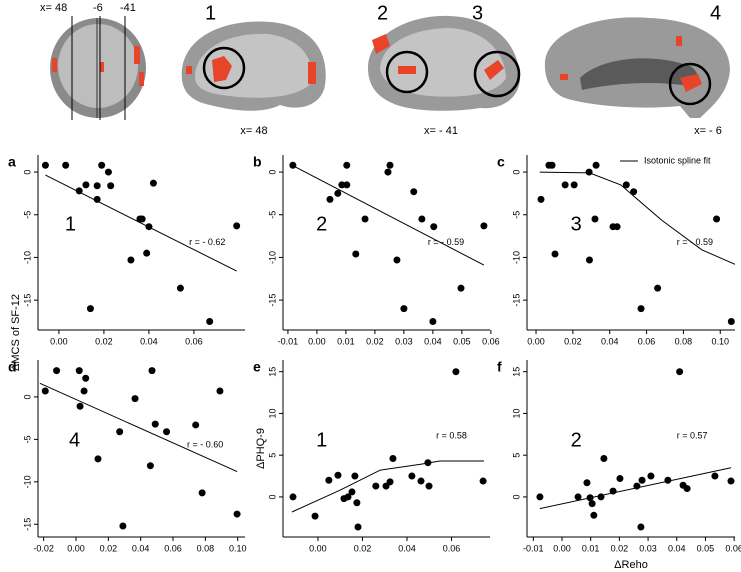  What do you see at coordinates (98, 8) in the screenshot?
I see `coronal-label: -6` at bounding box center [98, 8].